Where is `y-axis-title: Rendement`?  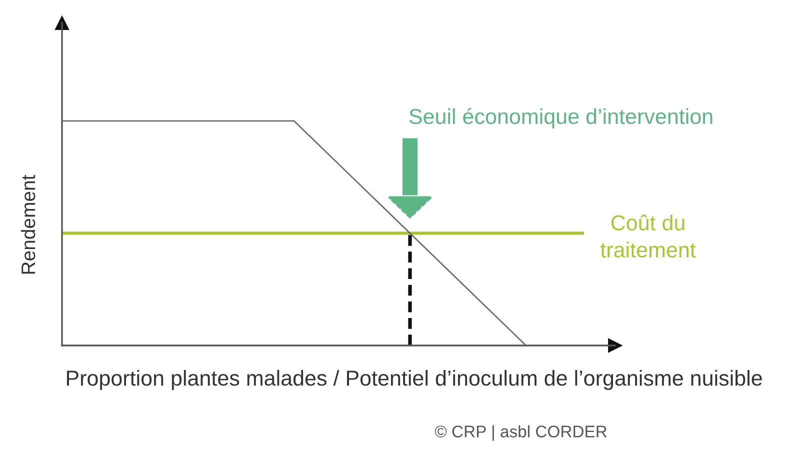 y-axis-title: Rendement is located at coordinates (28, 224).